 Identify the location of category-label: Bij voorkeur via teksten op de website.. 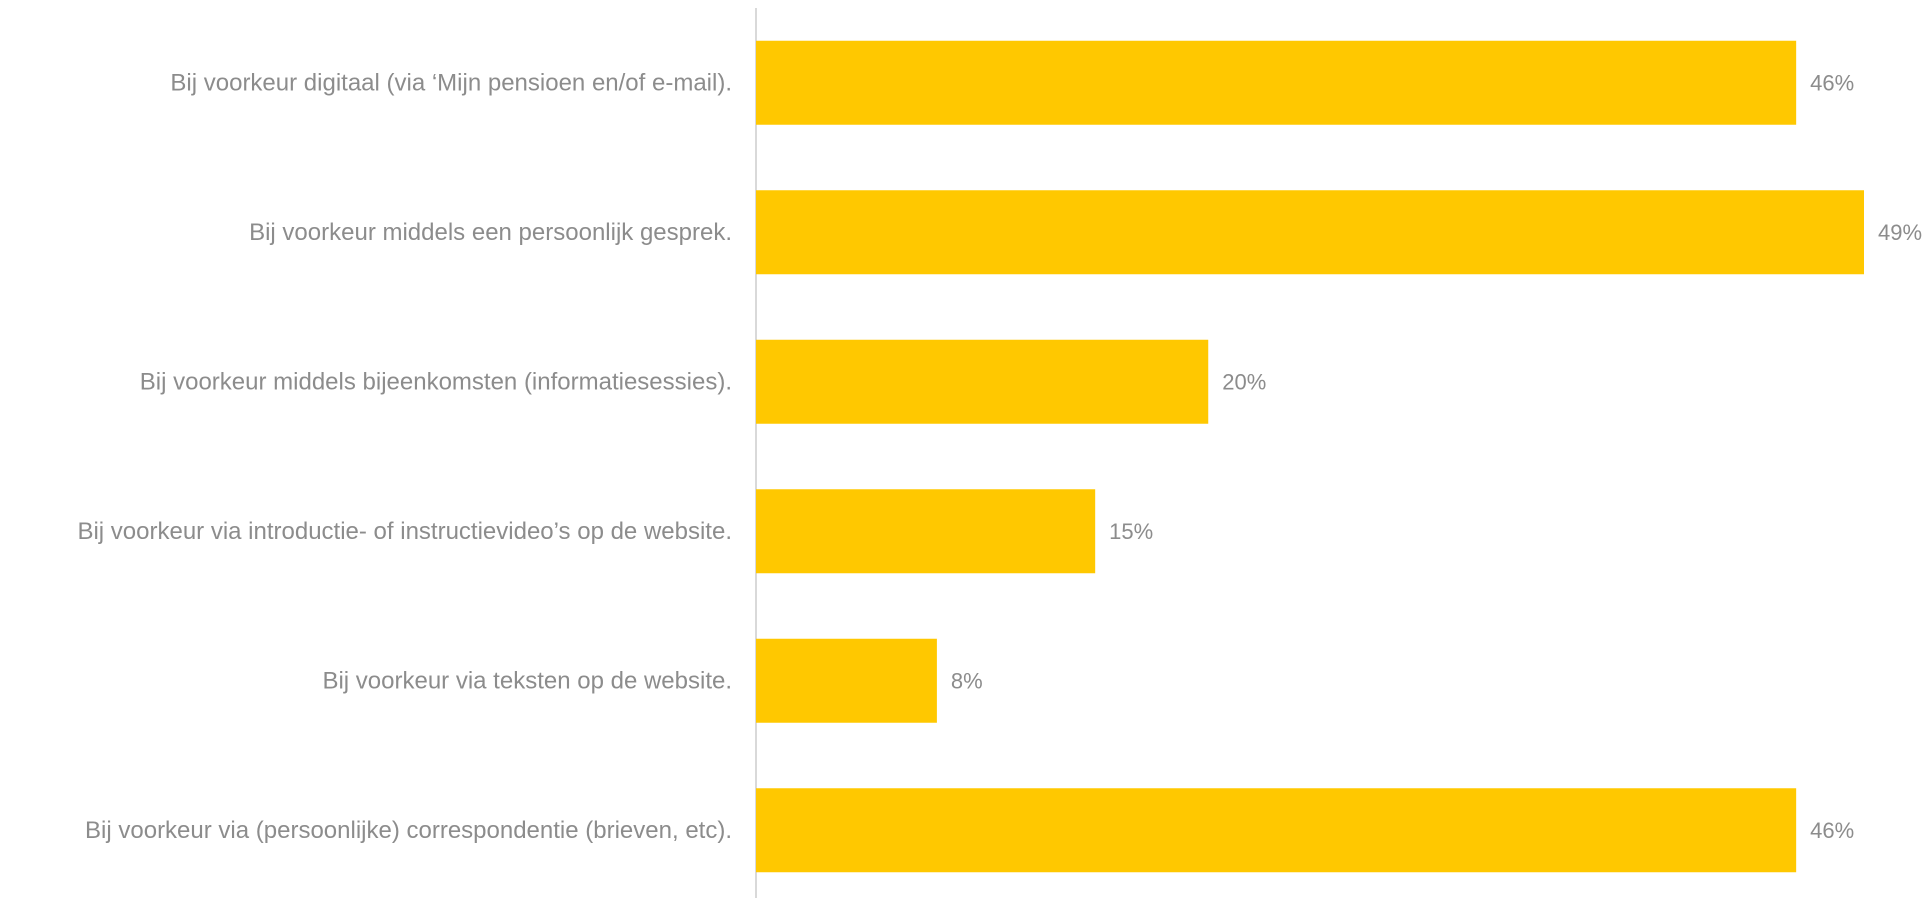
(527, 680).